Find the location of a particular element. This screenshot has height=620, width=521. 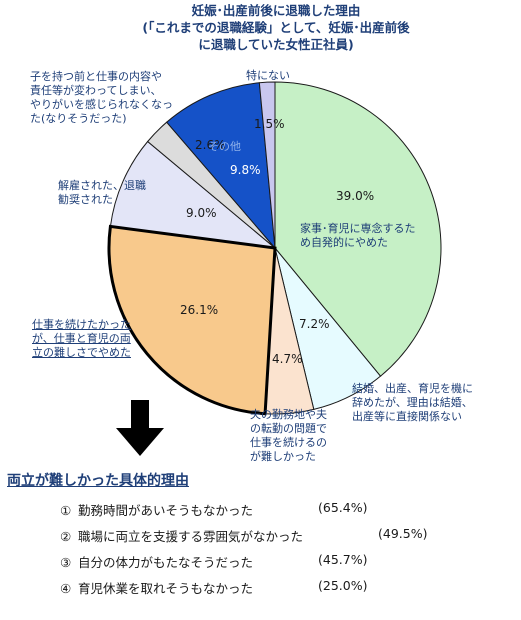

reason-item: ② 職場に両立を支援する雰囲気がなかった (49.5%) is located at coordinates (243, 539).